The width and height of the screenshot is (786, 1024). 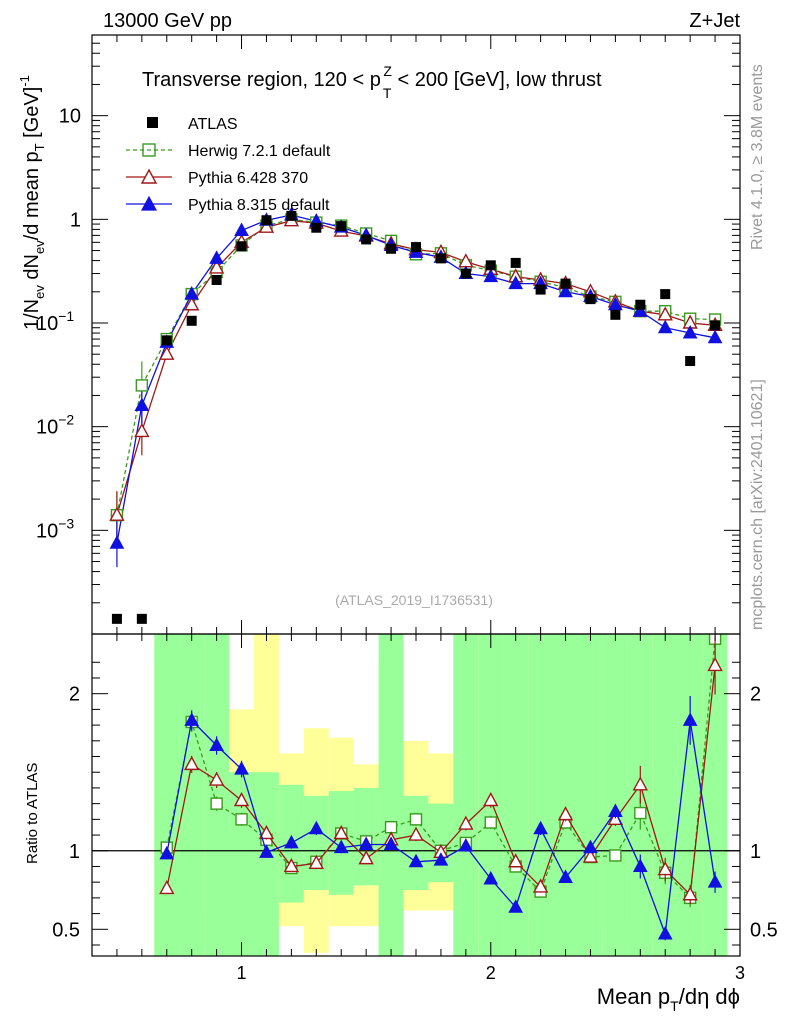 What do you see at coordinates (75, 220) in the screenshot?
I see `top-y-tick-label: 1` at bounding box center [75, 220].